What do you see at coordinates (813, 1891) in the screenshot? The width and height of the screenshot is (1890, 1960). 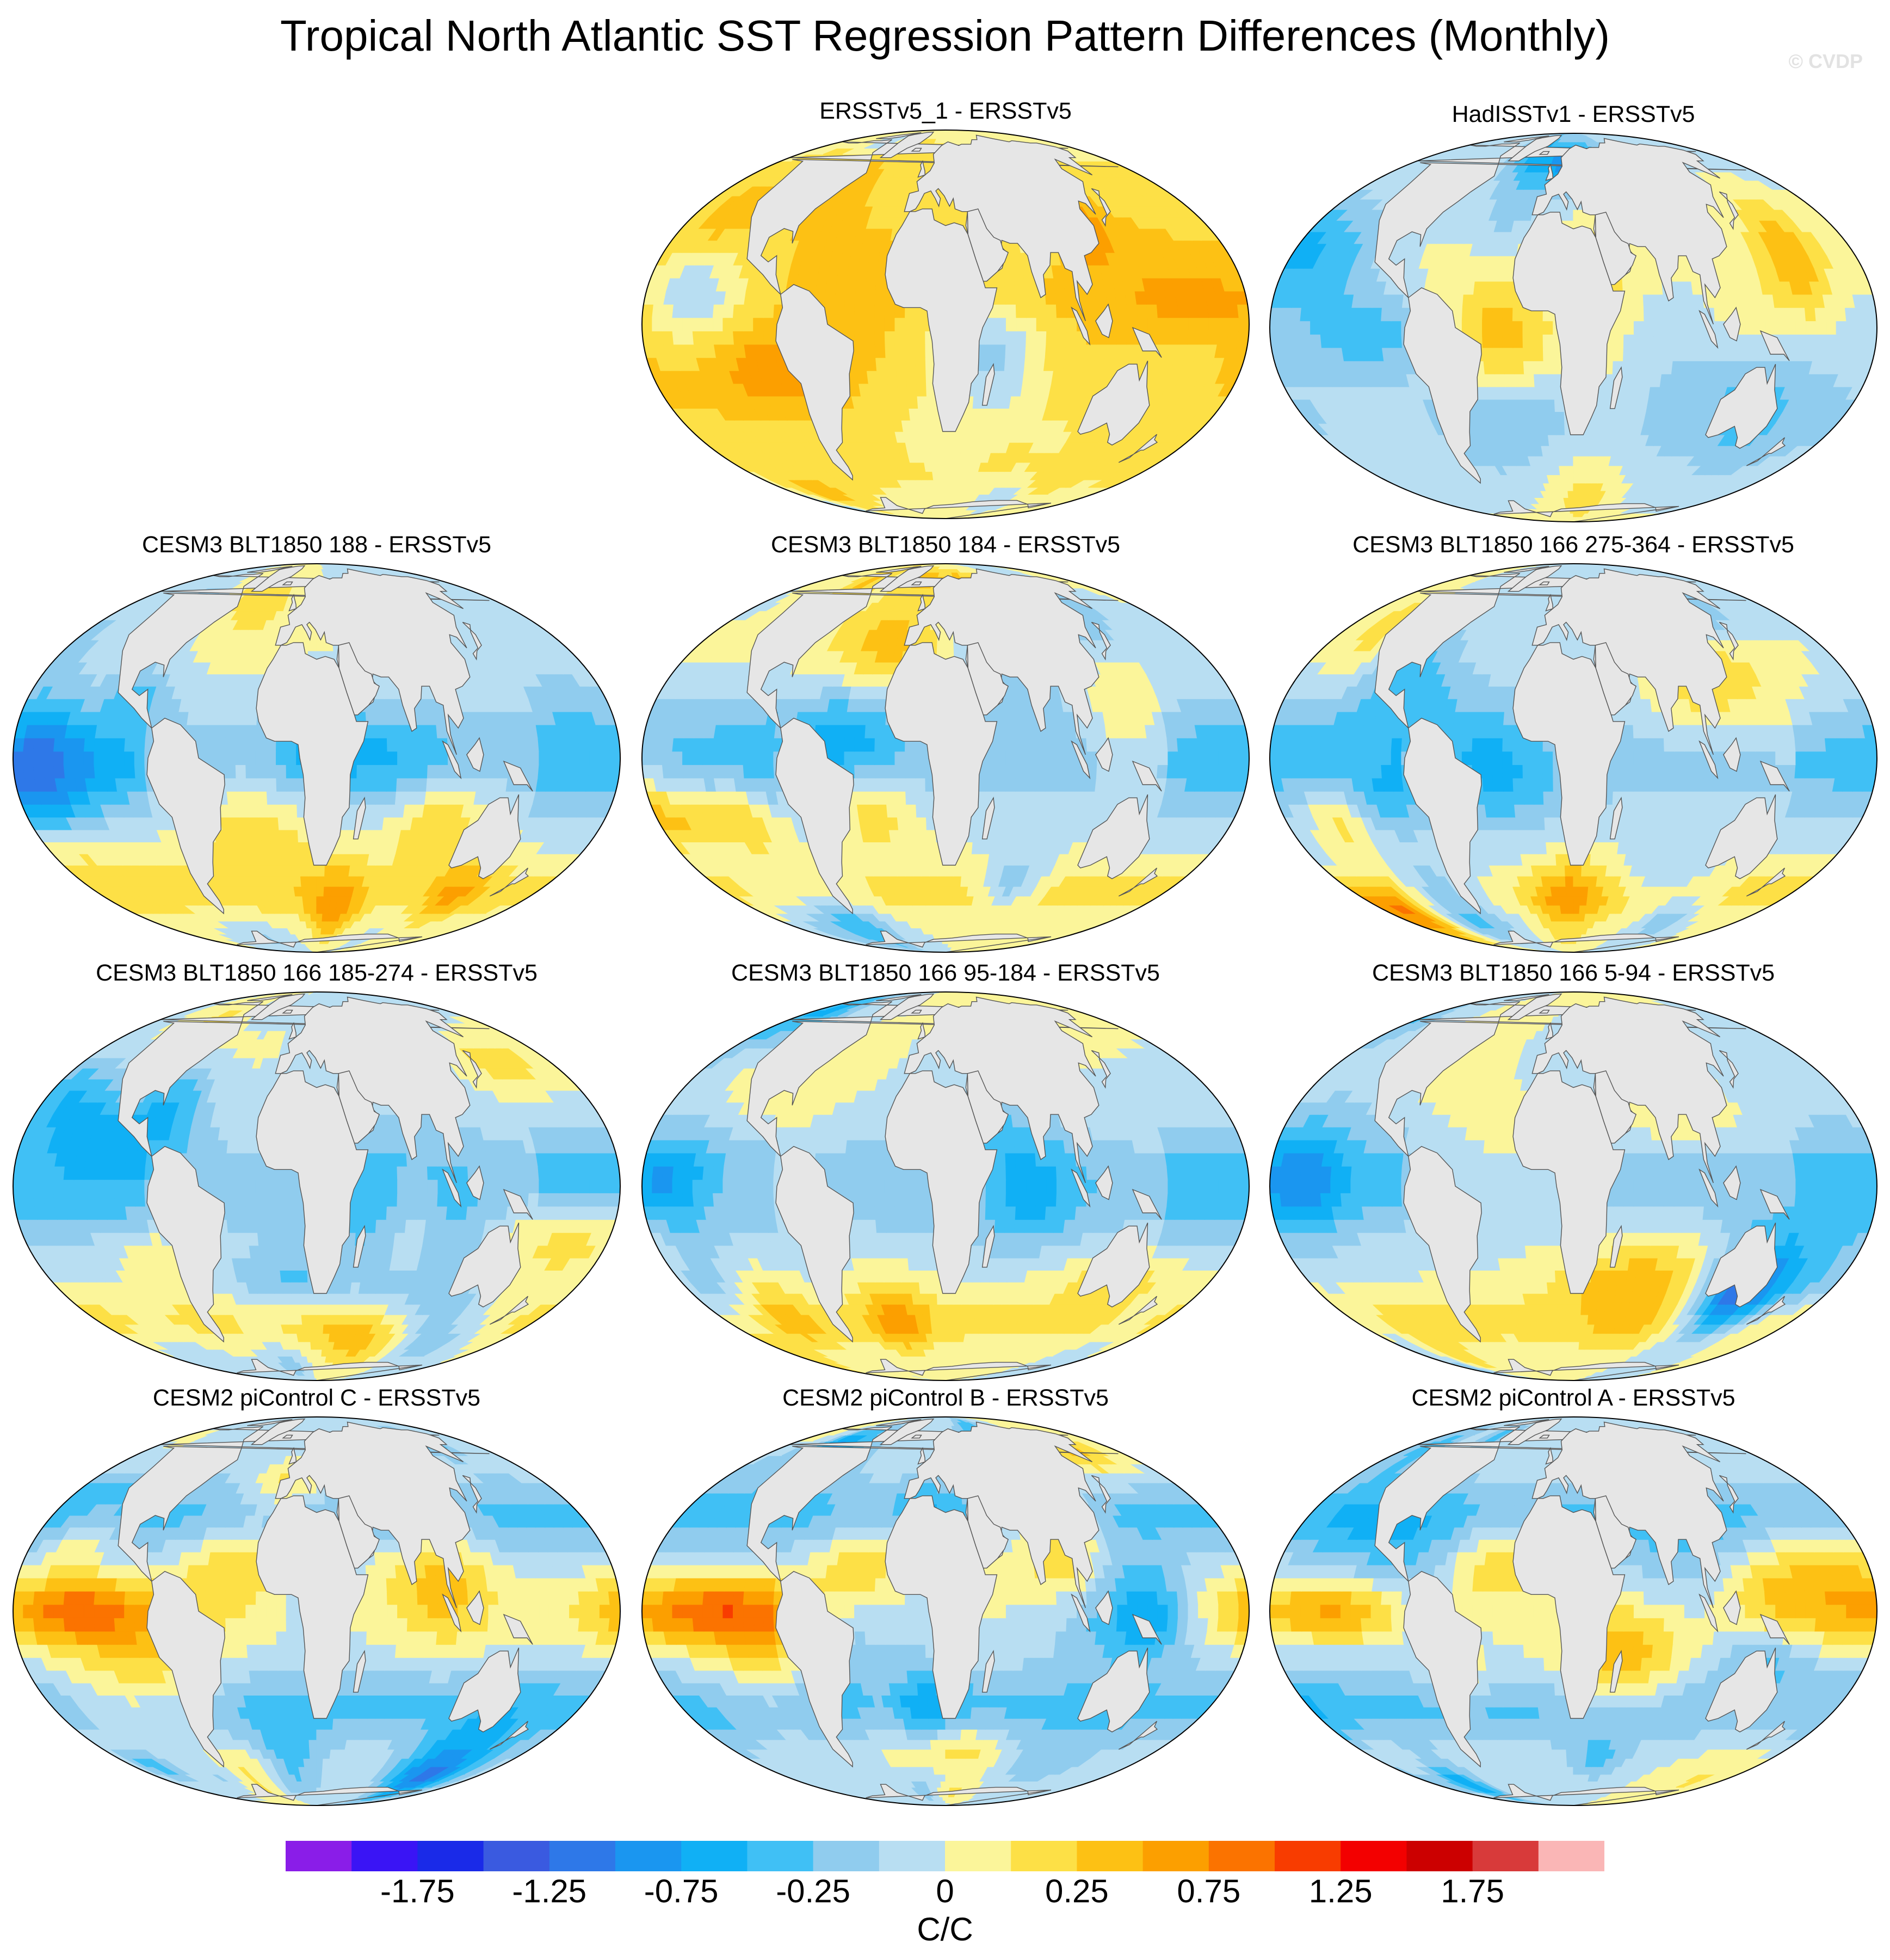 I see `colorbar-tick-label: -0.25` at bounding box center [813, 1891].